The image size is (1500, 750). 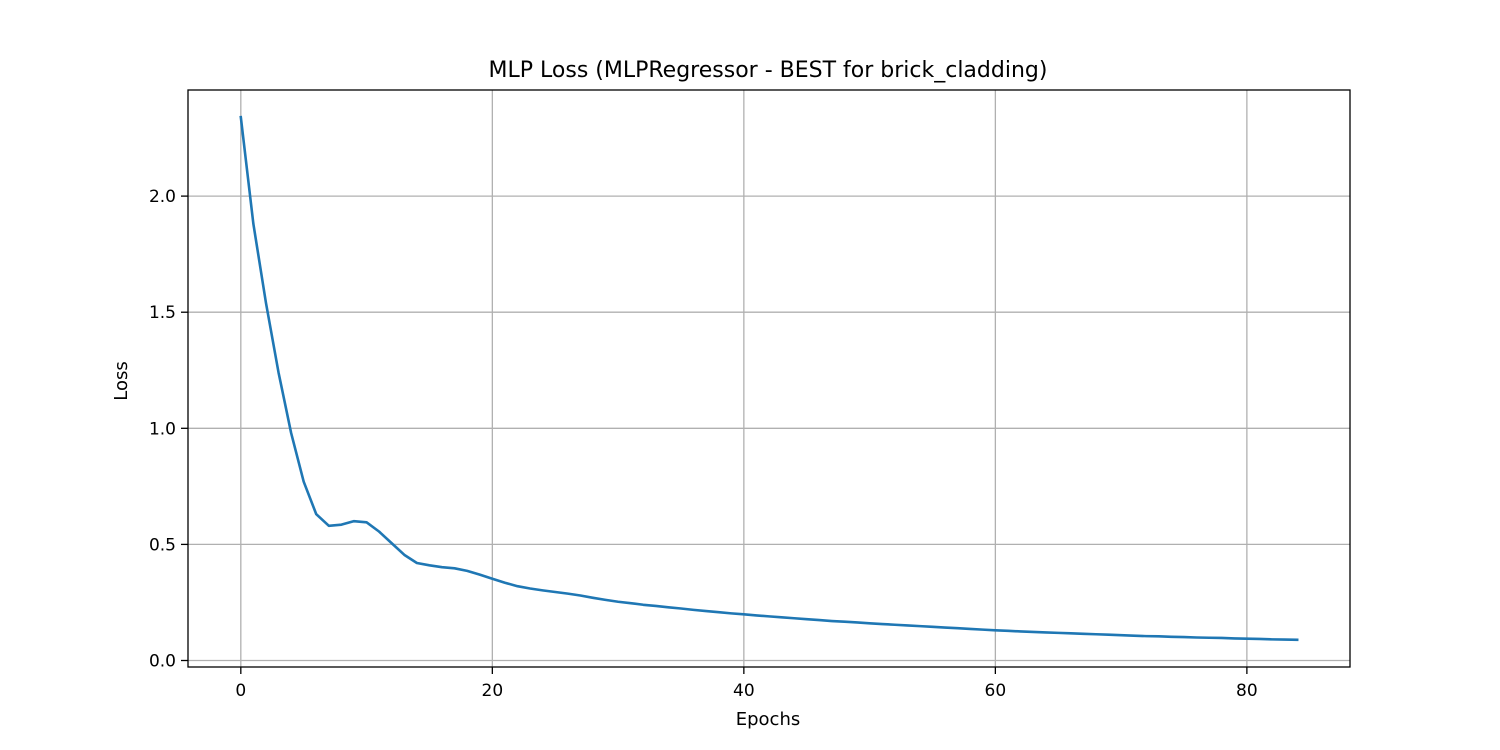 I want to click on y-tick-label: 1.0, so click(x=162, y=429).